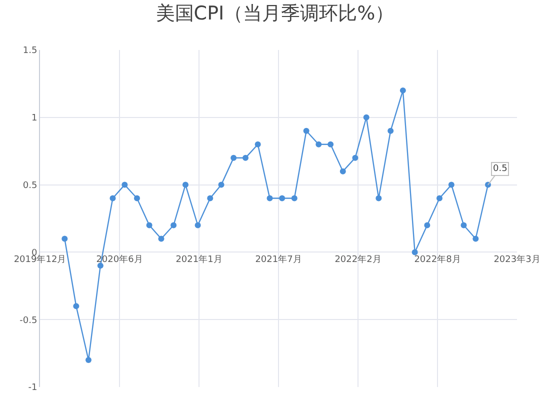  Describe the element at coordinates (33, 388) in the screenshot. I see `y-tick-label: -1` at that location.